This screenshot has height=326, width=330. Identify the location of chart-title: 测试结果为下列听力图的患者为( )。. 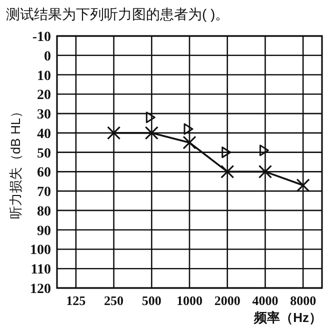
(118, 14).